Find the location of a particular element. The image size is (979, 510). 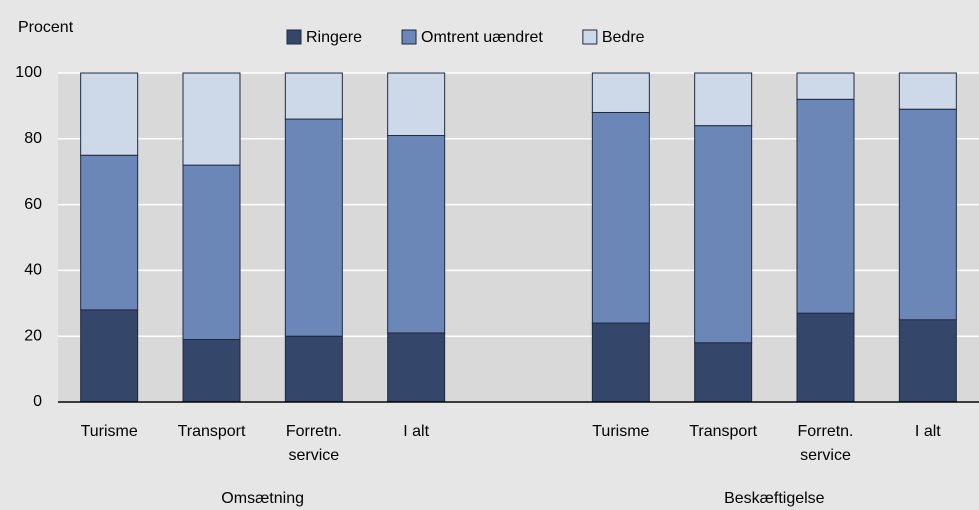

y-tick-label: 0 is located at coordinates (37, 401).